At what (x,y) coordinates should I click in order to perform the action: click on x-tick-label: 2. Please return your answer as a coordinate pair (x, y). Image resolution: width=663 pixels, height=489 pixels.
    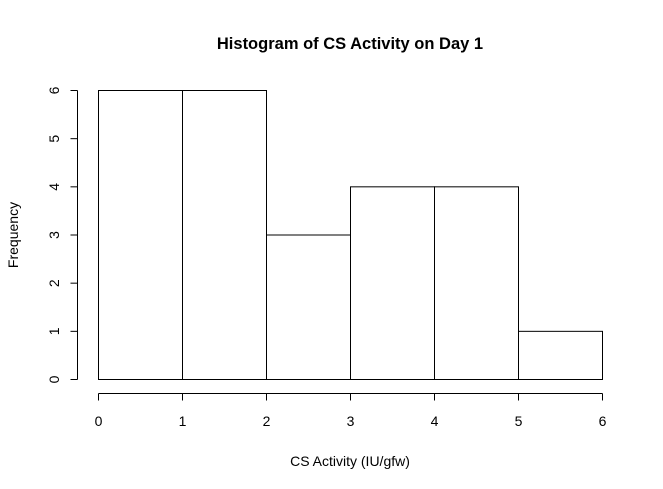
    Looking at the image, I should click on (267, 421).